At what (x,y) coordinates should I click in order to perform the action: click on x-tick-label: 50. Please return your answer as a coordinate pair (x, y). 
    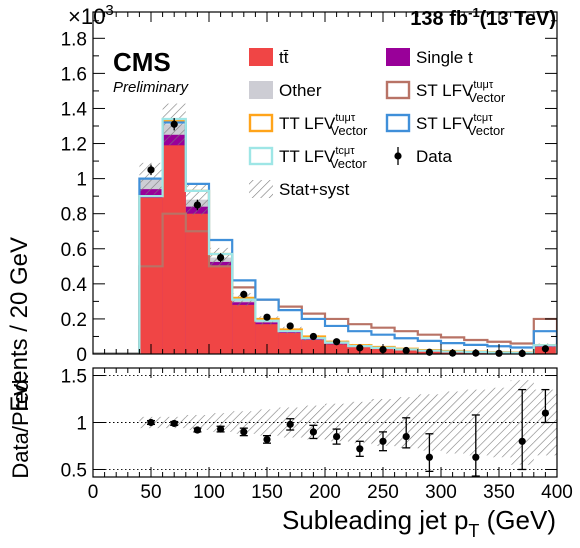
    Looking at the image, I should click on (150, 492).